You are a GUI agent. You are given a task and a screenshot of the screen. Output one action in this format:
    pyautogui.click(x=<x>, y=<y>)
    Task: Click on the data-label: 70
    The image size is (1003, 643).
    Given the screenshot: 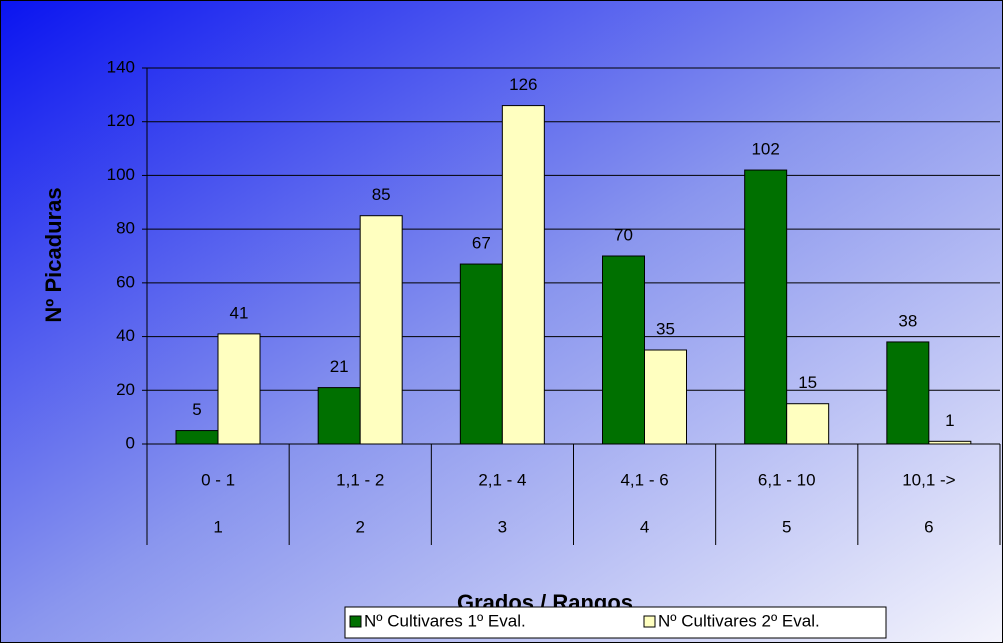 What is the action you would take?
    pyautogui.click(x=623, y=234)
    